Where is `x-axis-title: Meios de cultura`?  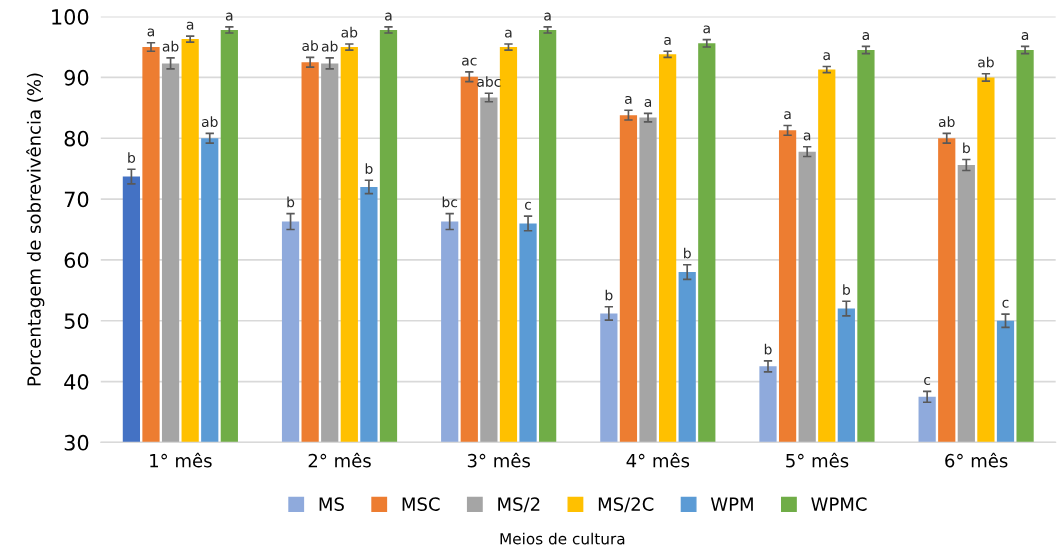
x-axis-title: Meios de cultura is located at coordinates (562, 538).